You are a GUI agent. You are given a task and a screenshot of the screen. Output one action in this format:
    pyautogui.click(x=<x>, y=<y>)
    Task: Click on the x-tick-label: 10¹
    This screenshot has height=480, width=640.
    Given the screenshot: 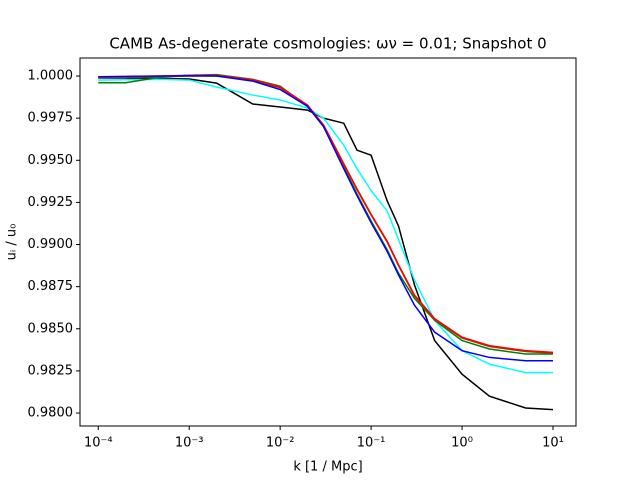 What is the action you would take?
    pyautogui.click(x=553, y=443)
    